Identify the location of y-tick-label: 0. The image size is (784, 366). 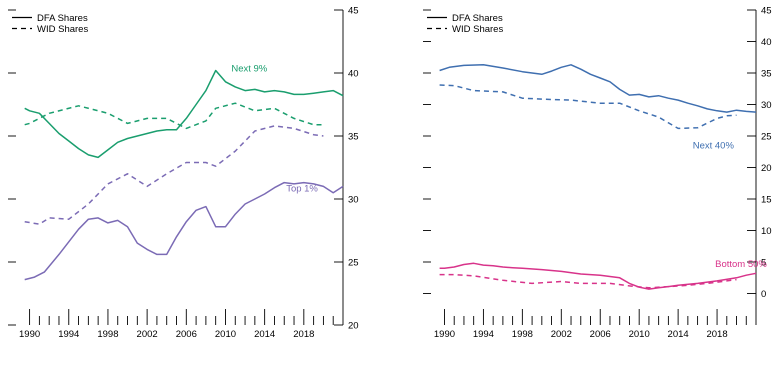
(763, 294).